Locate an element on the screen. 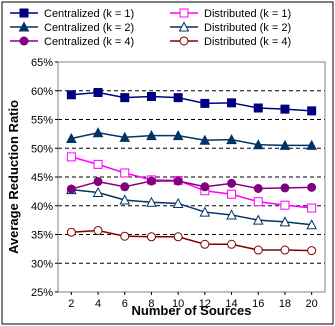 This screenshot has height=326, width=335. x-axis: 2 4 6 8 10 12 14 16 18 20 is located at coordinates (193, 301).